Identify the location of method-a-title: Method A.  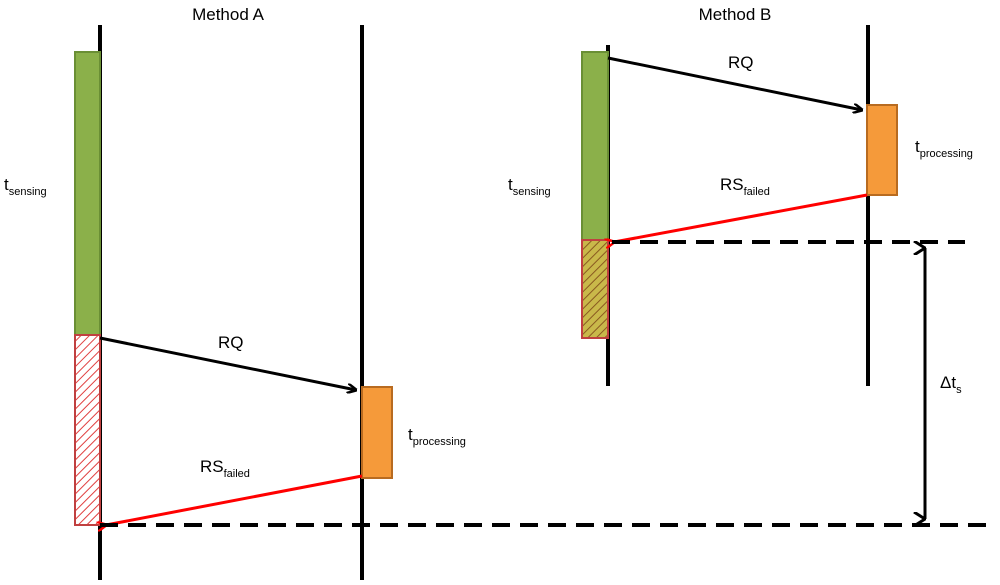
(228, 14).